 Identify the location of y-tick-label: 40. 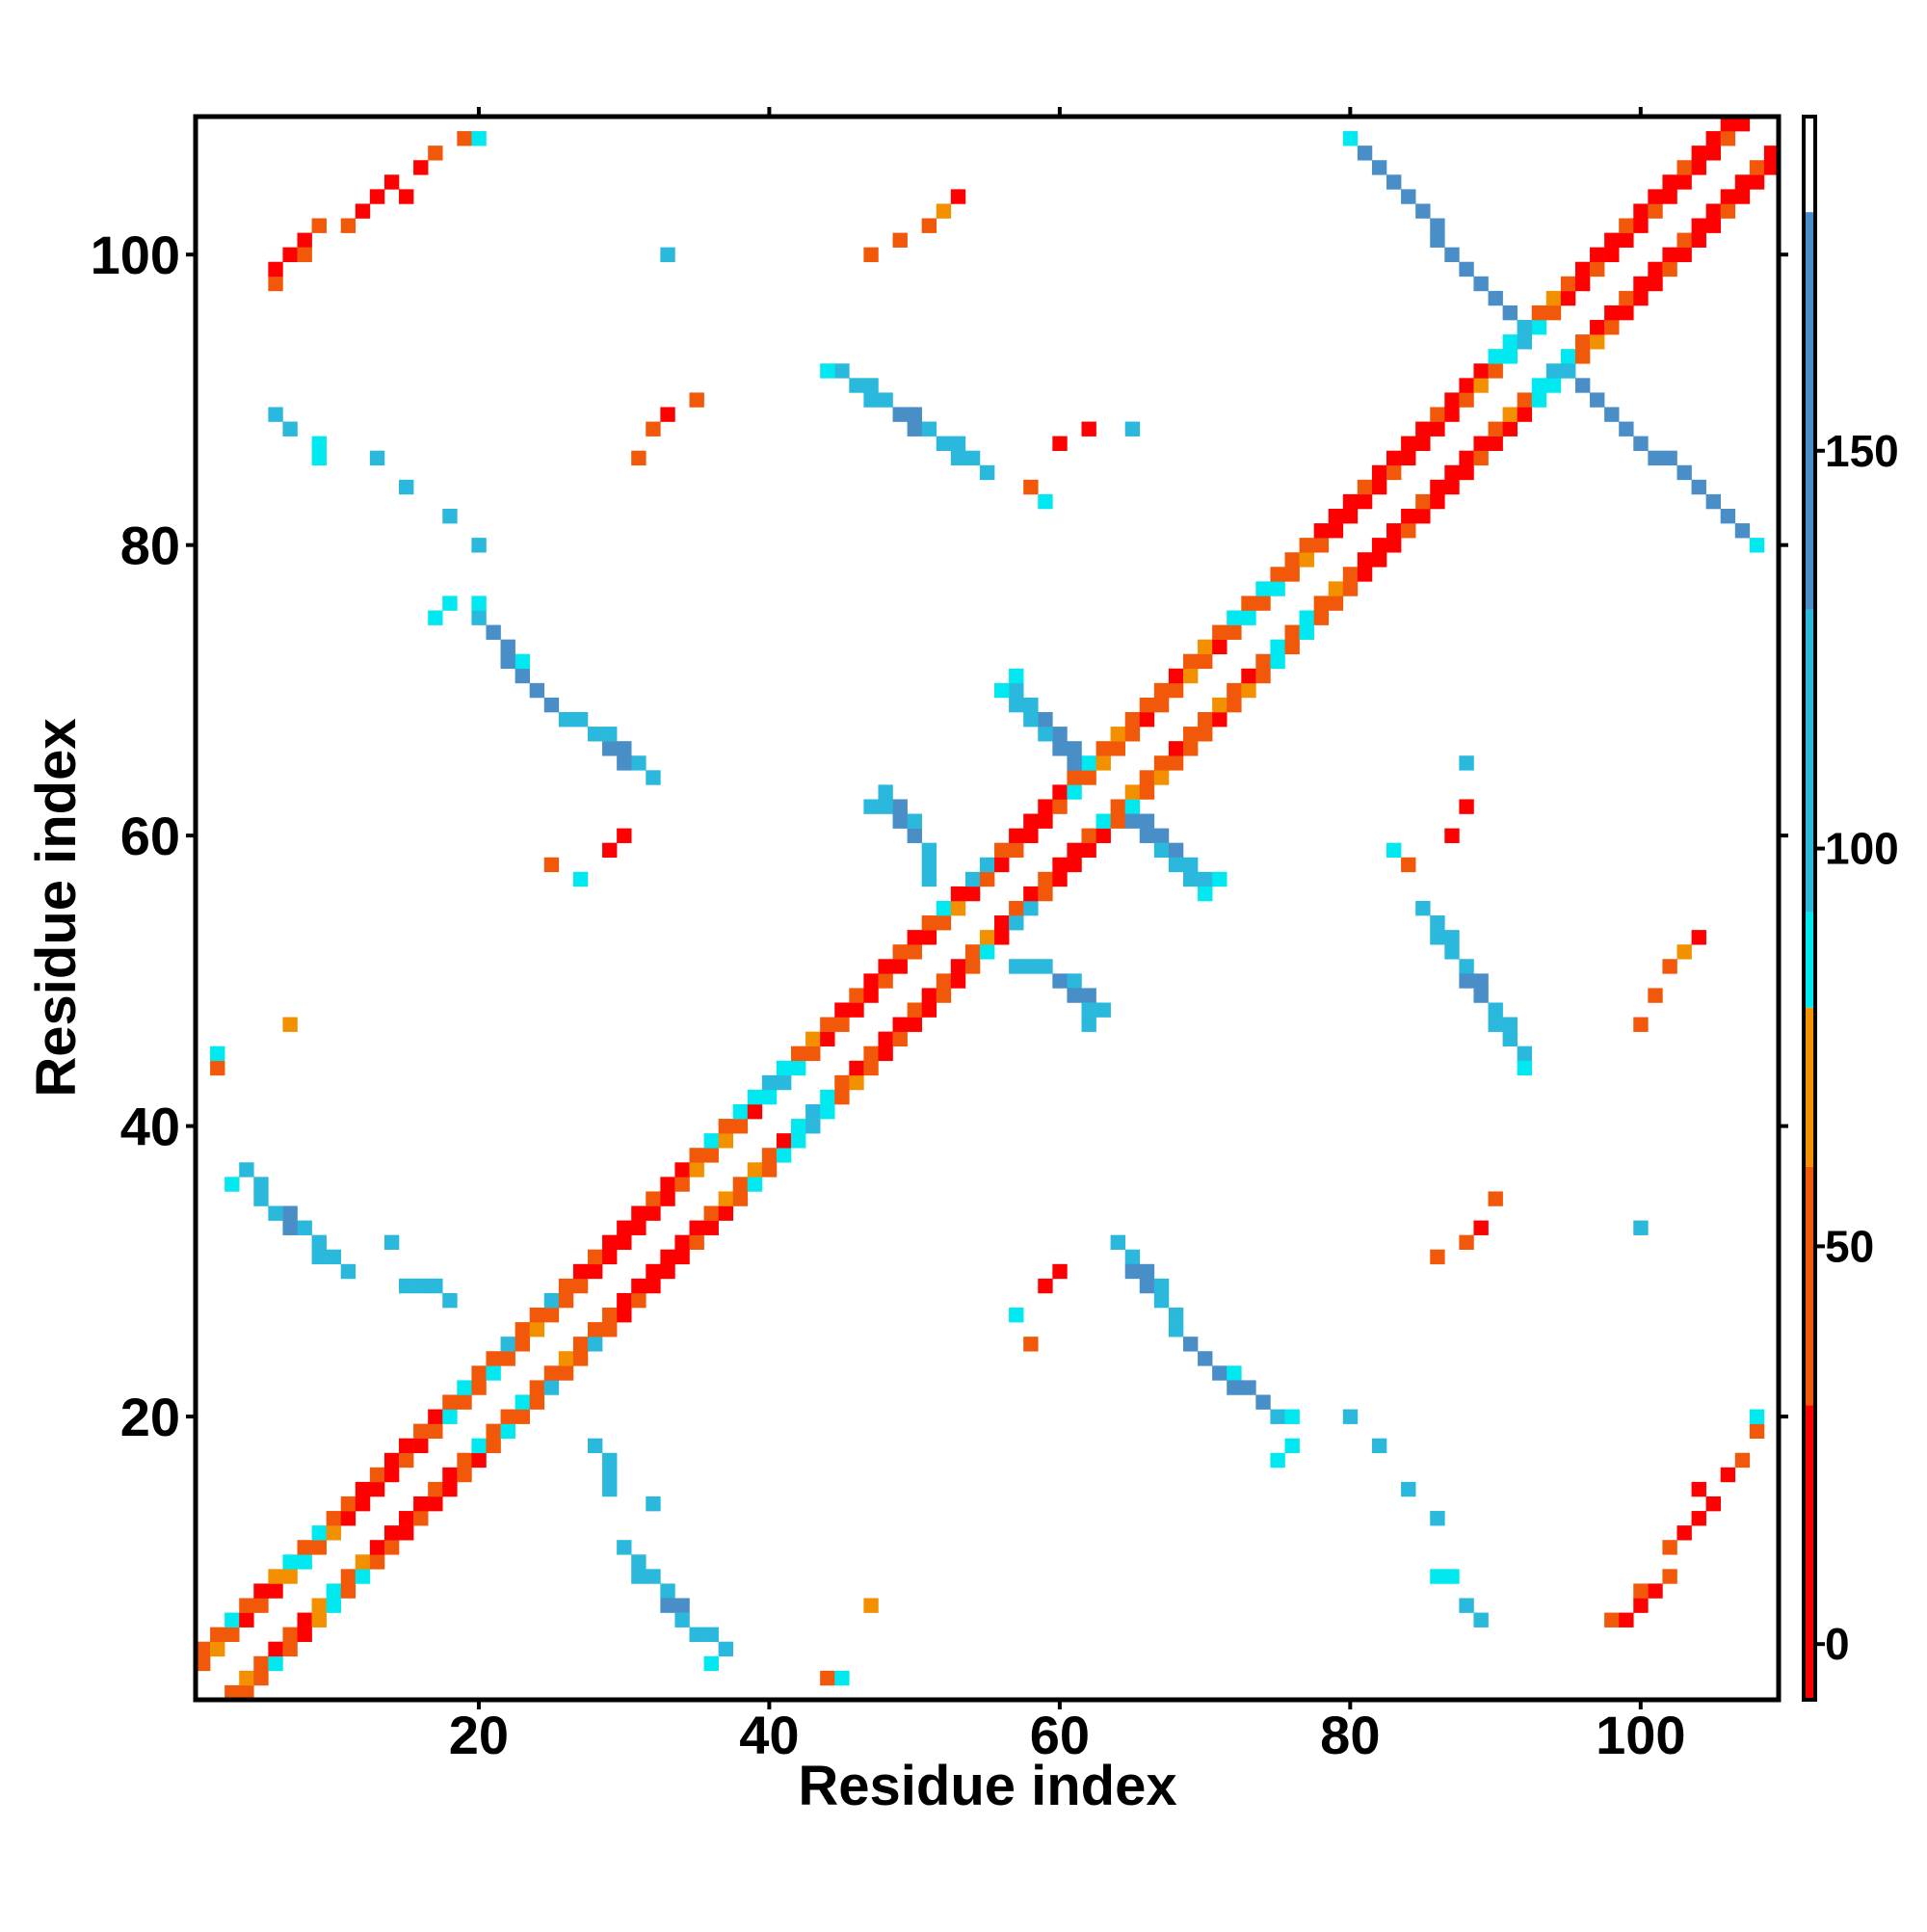
(150, 1127).